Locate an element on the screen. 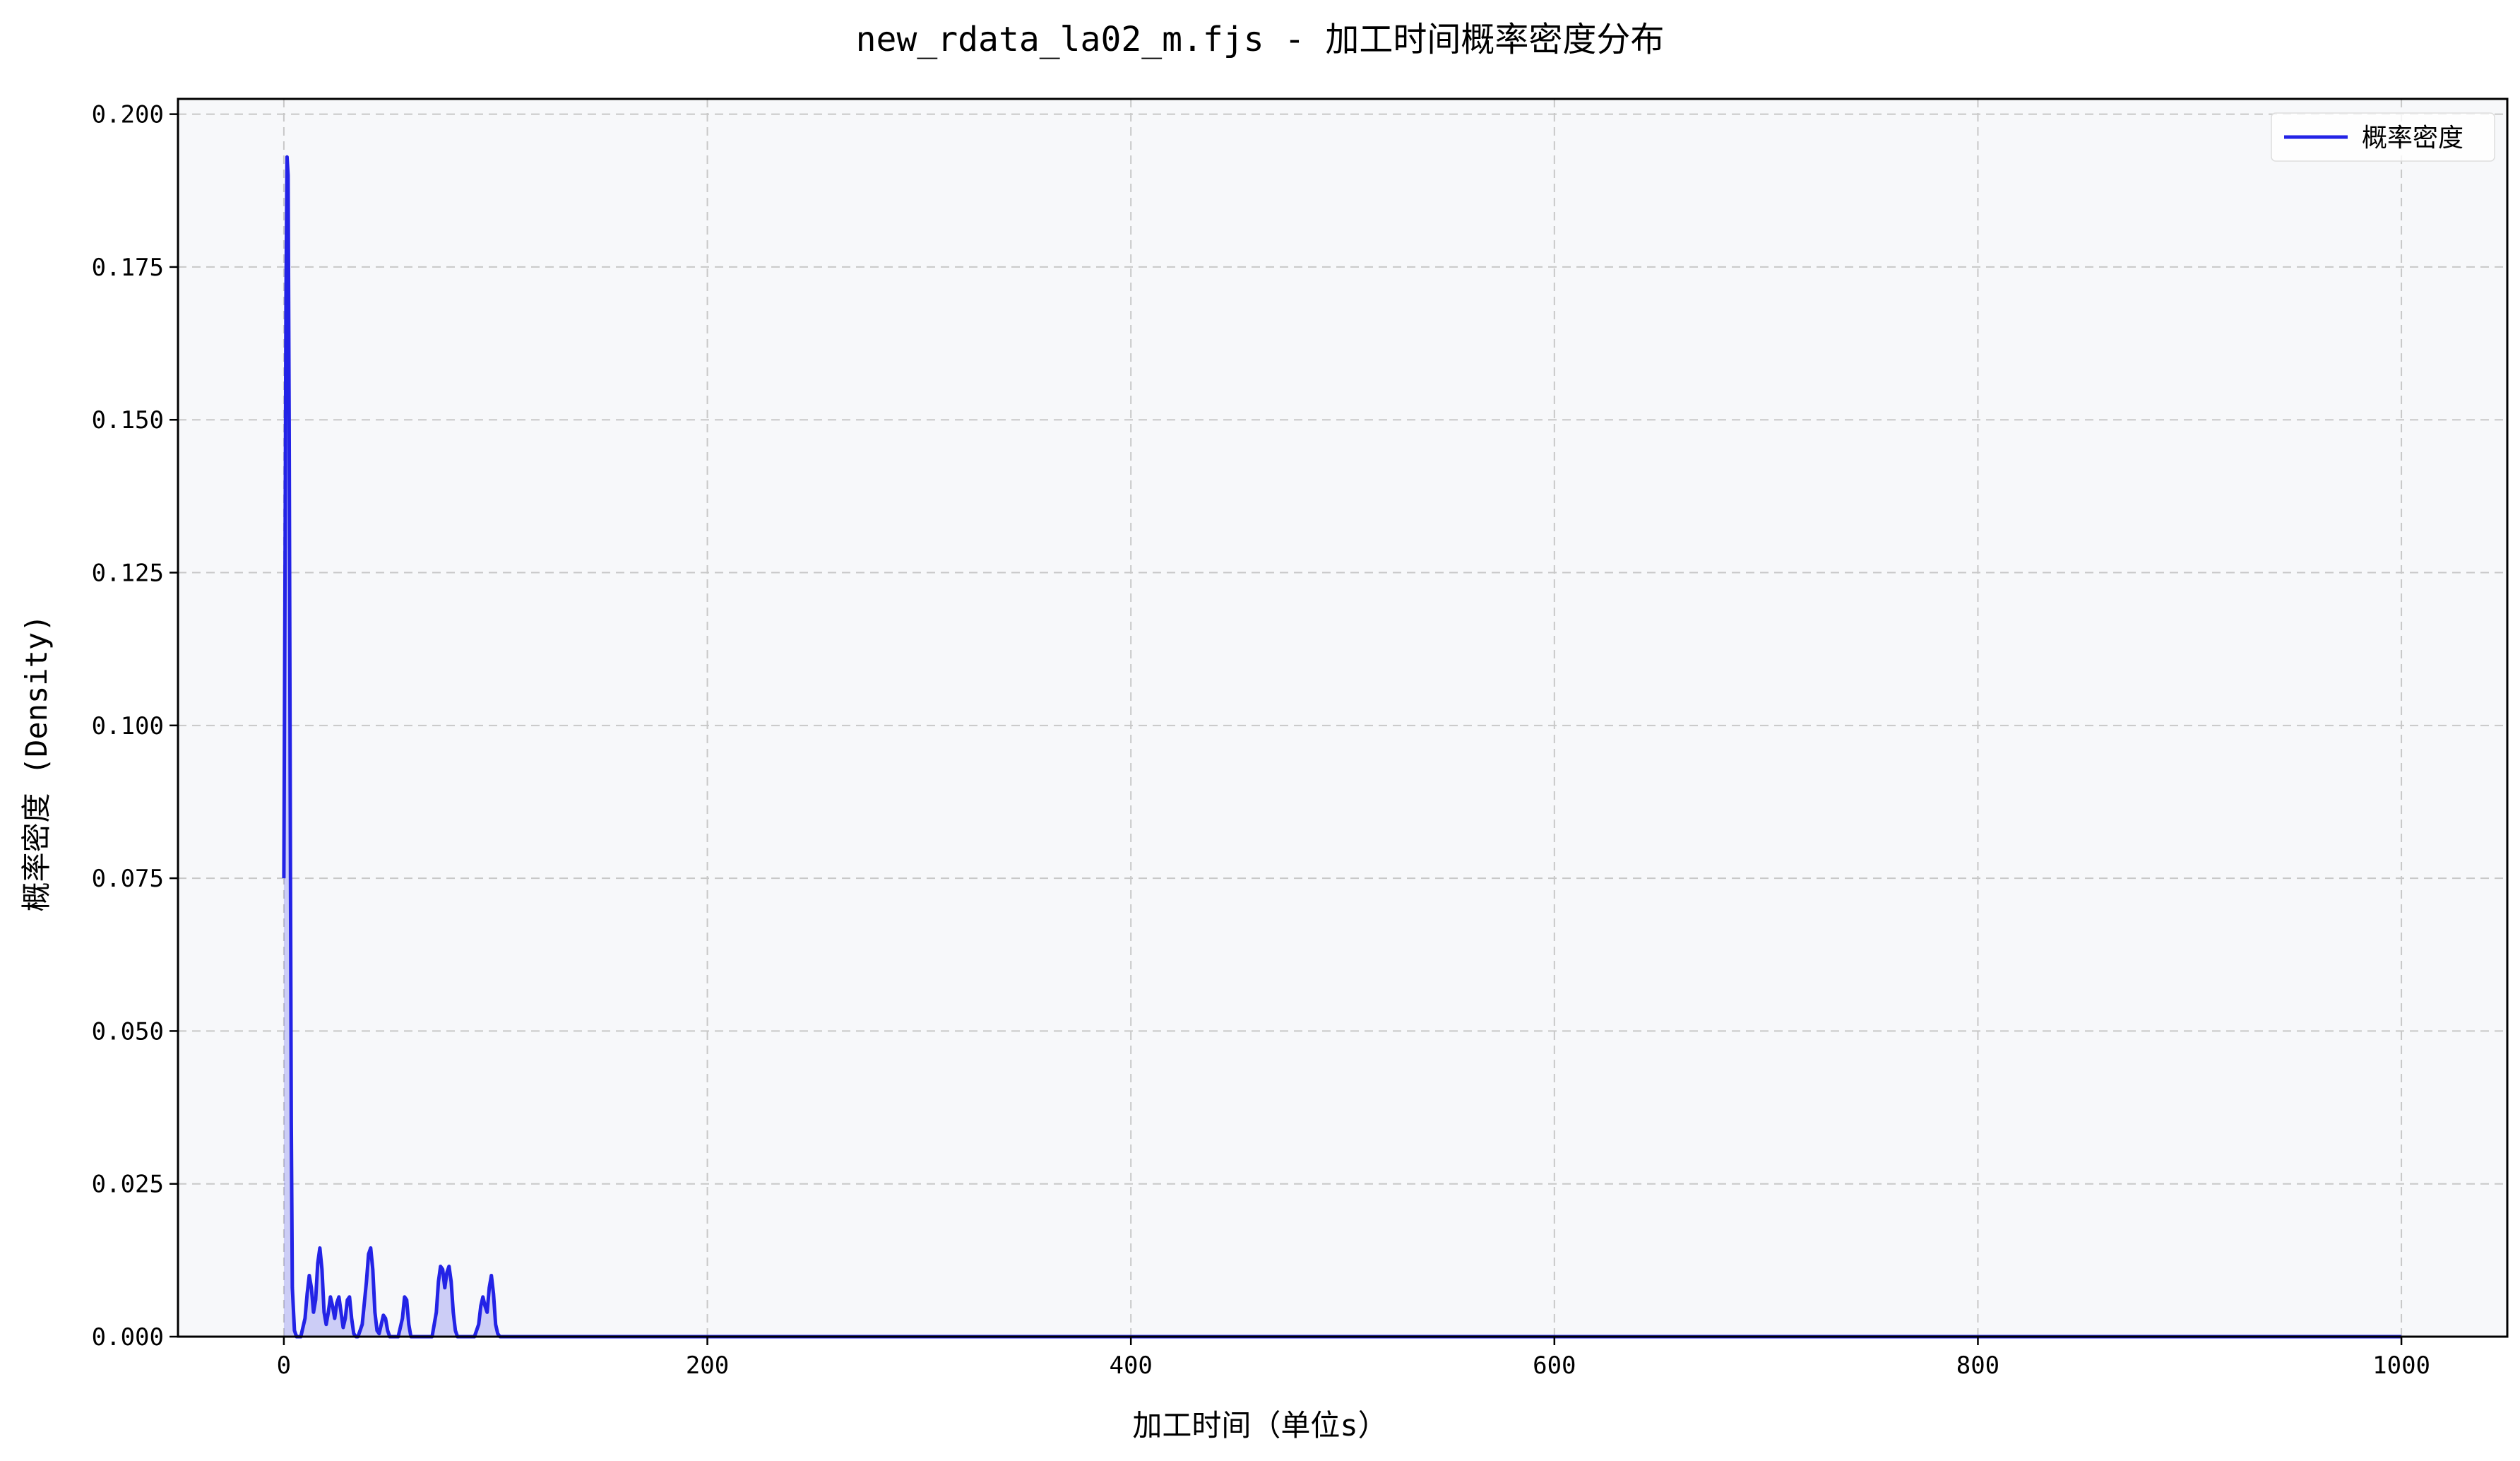 The width and height of the screenshot is (2520, 1461). y-tick-label: 0.175 is located at coordinates (128, 268).